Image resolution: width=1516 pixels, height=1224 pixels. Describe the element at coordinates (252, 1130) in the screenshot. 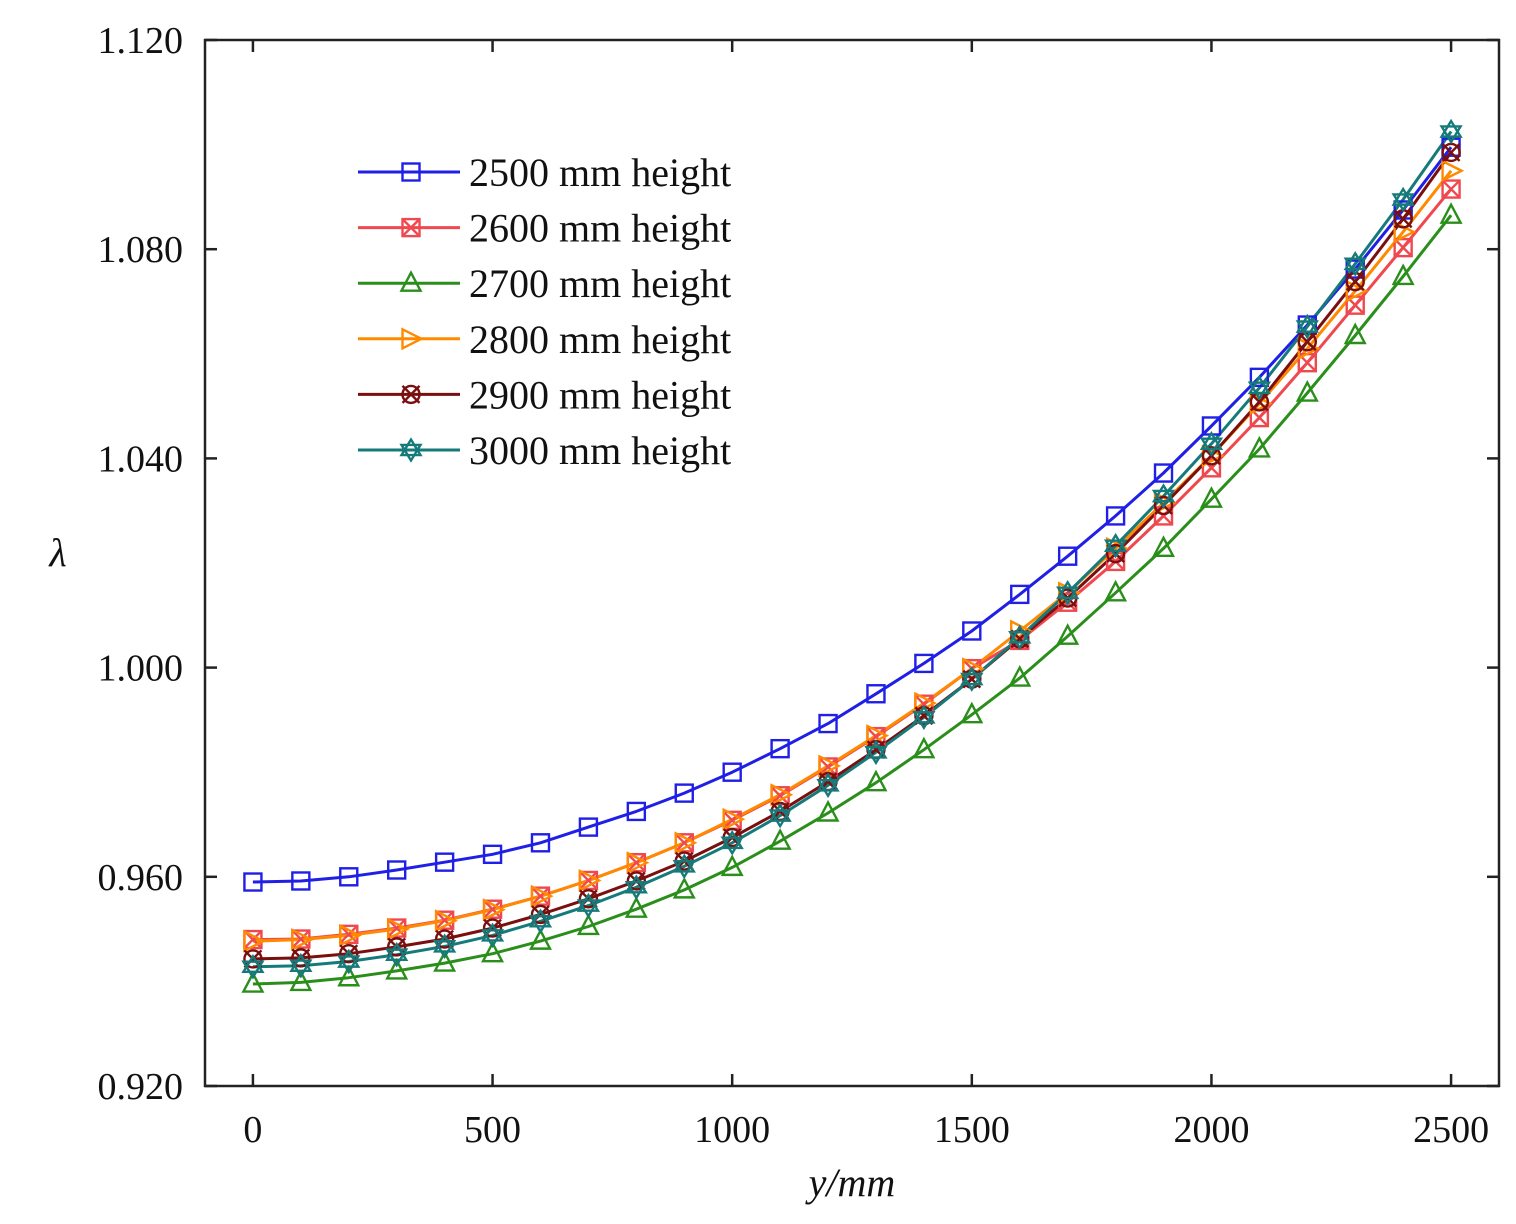

I see `x-tick-label: 0` at that location.